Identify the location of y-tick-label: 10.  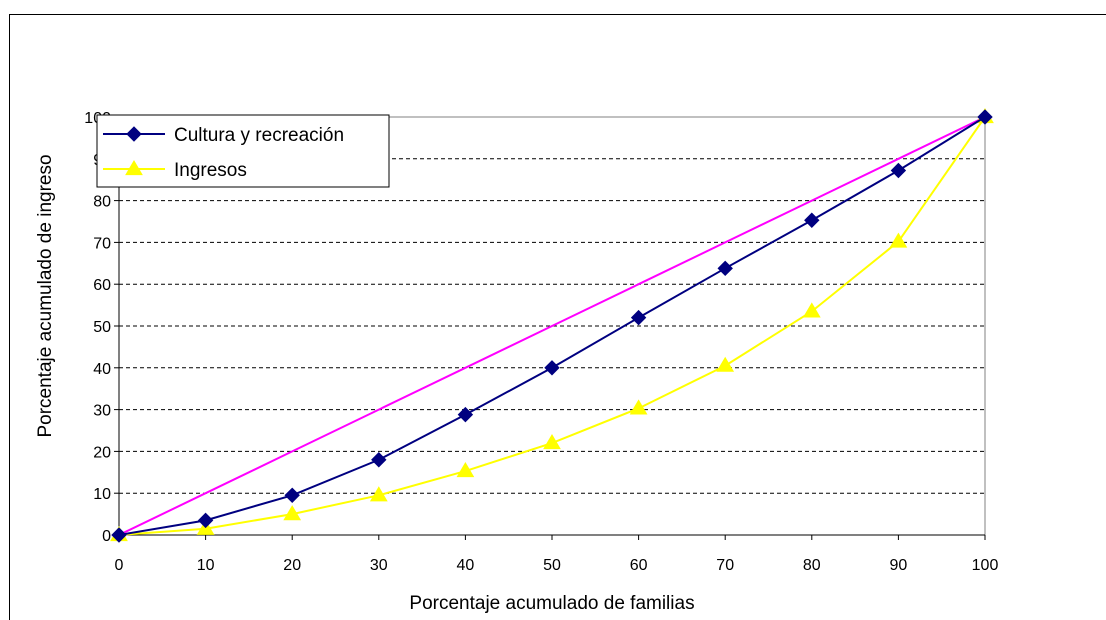
(102, 494).